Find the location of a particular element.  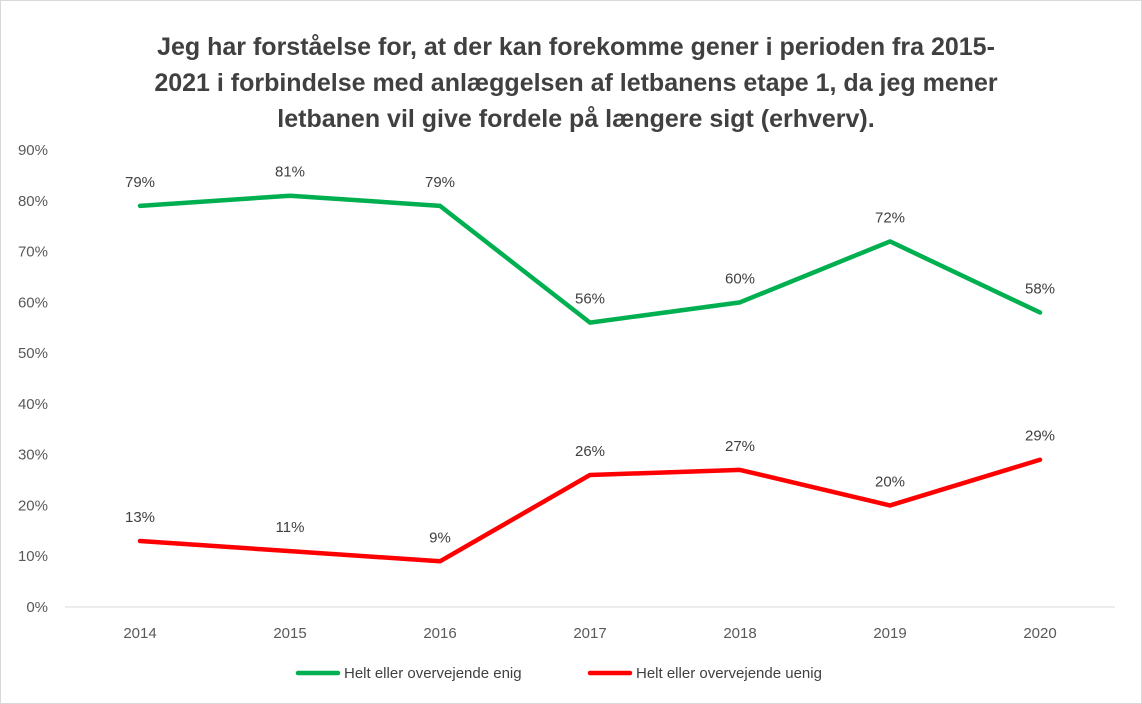

data-label: 13% is located at coordinates (140, 517).